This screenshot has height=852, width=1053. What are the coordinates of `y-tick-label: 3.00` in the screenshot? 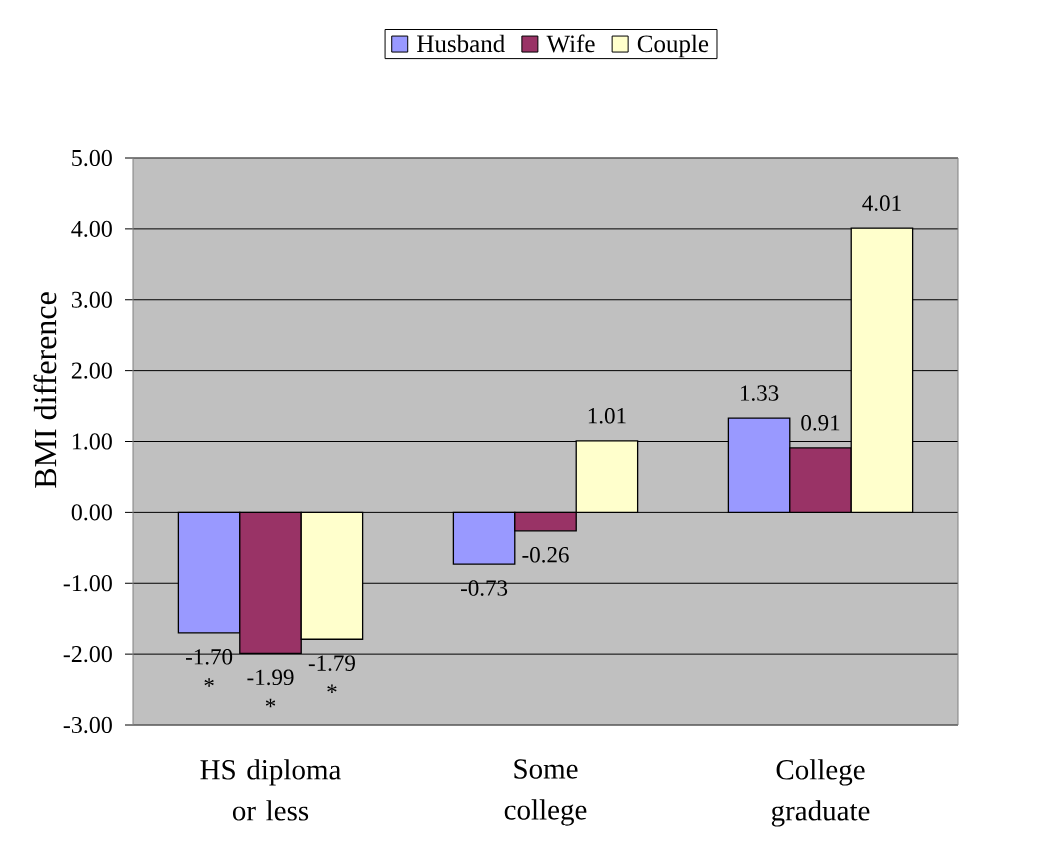 It's located at (91, 299).